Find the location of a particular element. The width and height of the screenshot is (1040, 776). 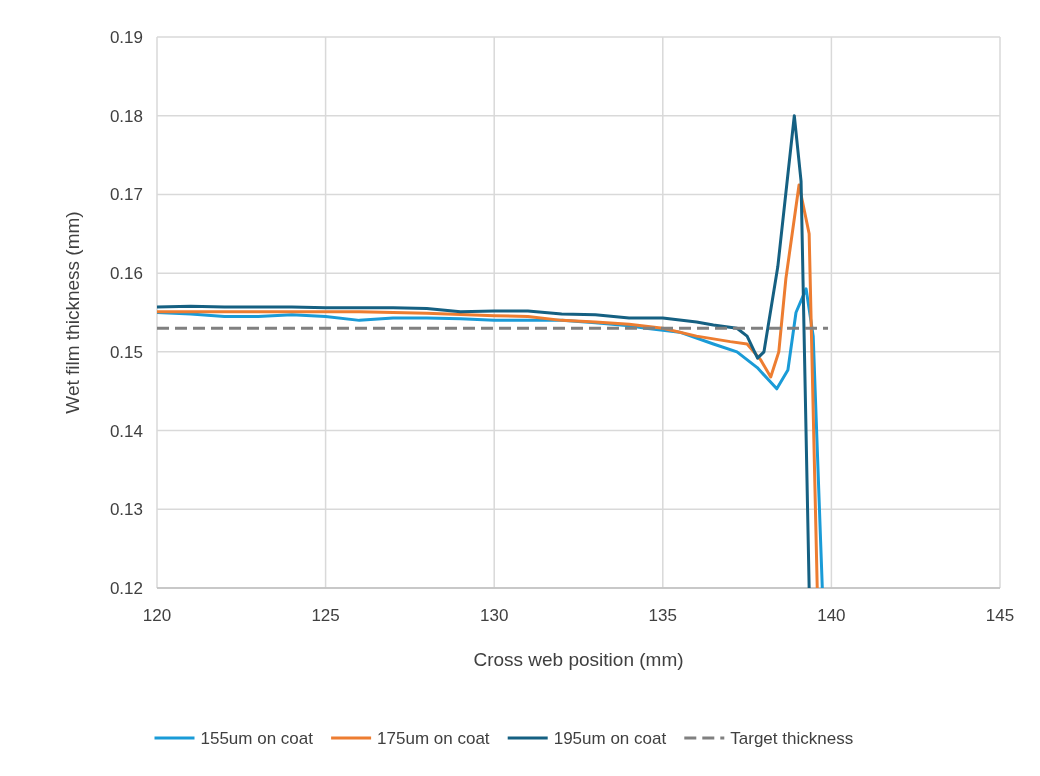

y-axis-title: Wet film thickness (mm) is located at coordinates (72, 312).